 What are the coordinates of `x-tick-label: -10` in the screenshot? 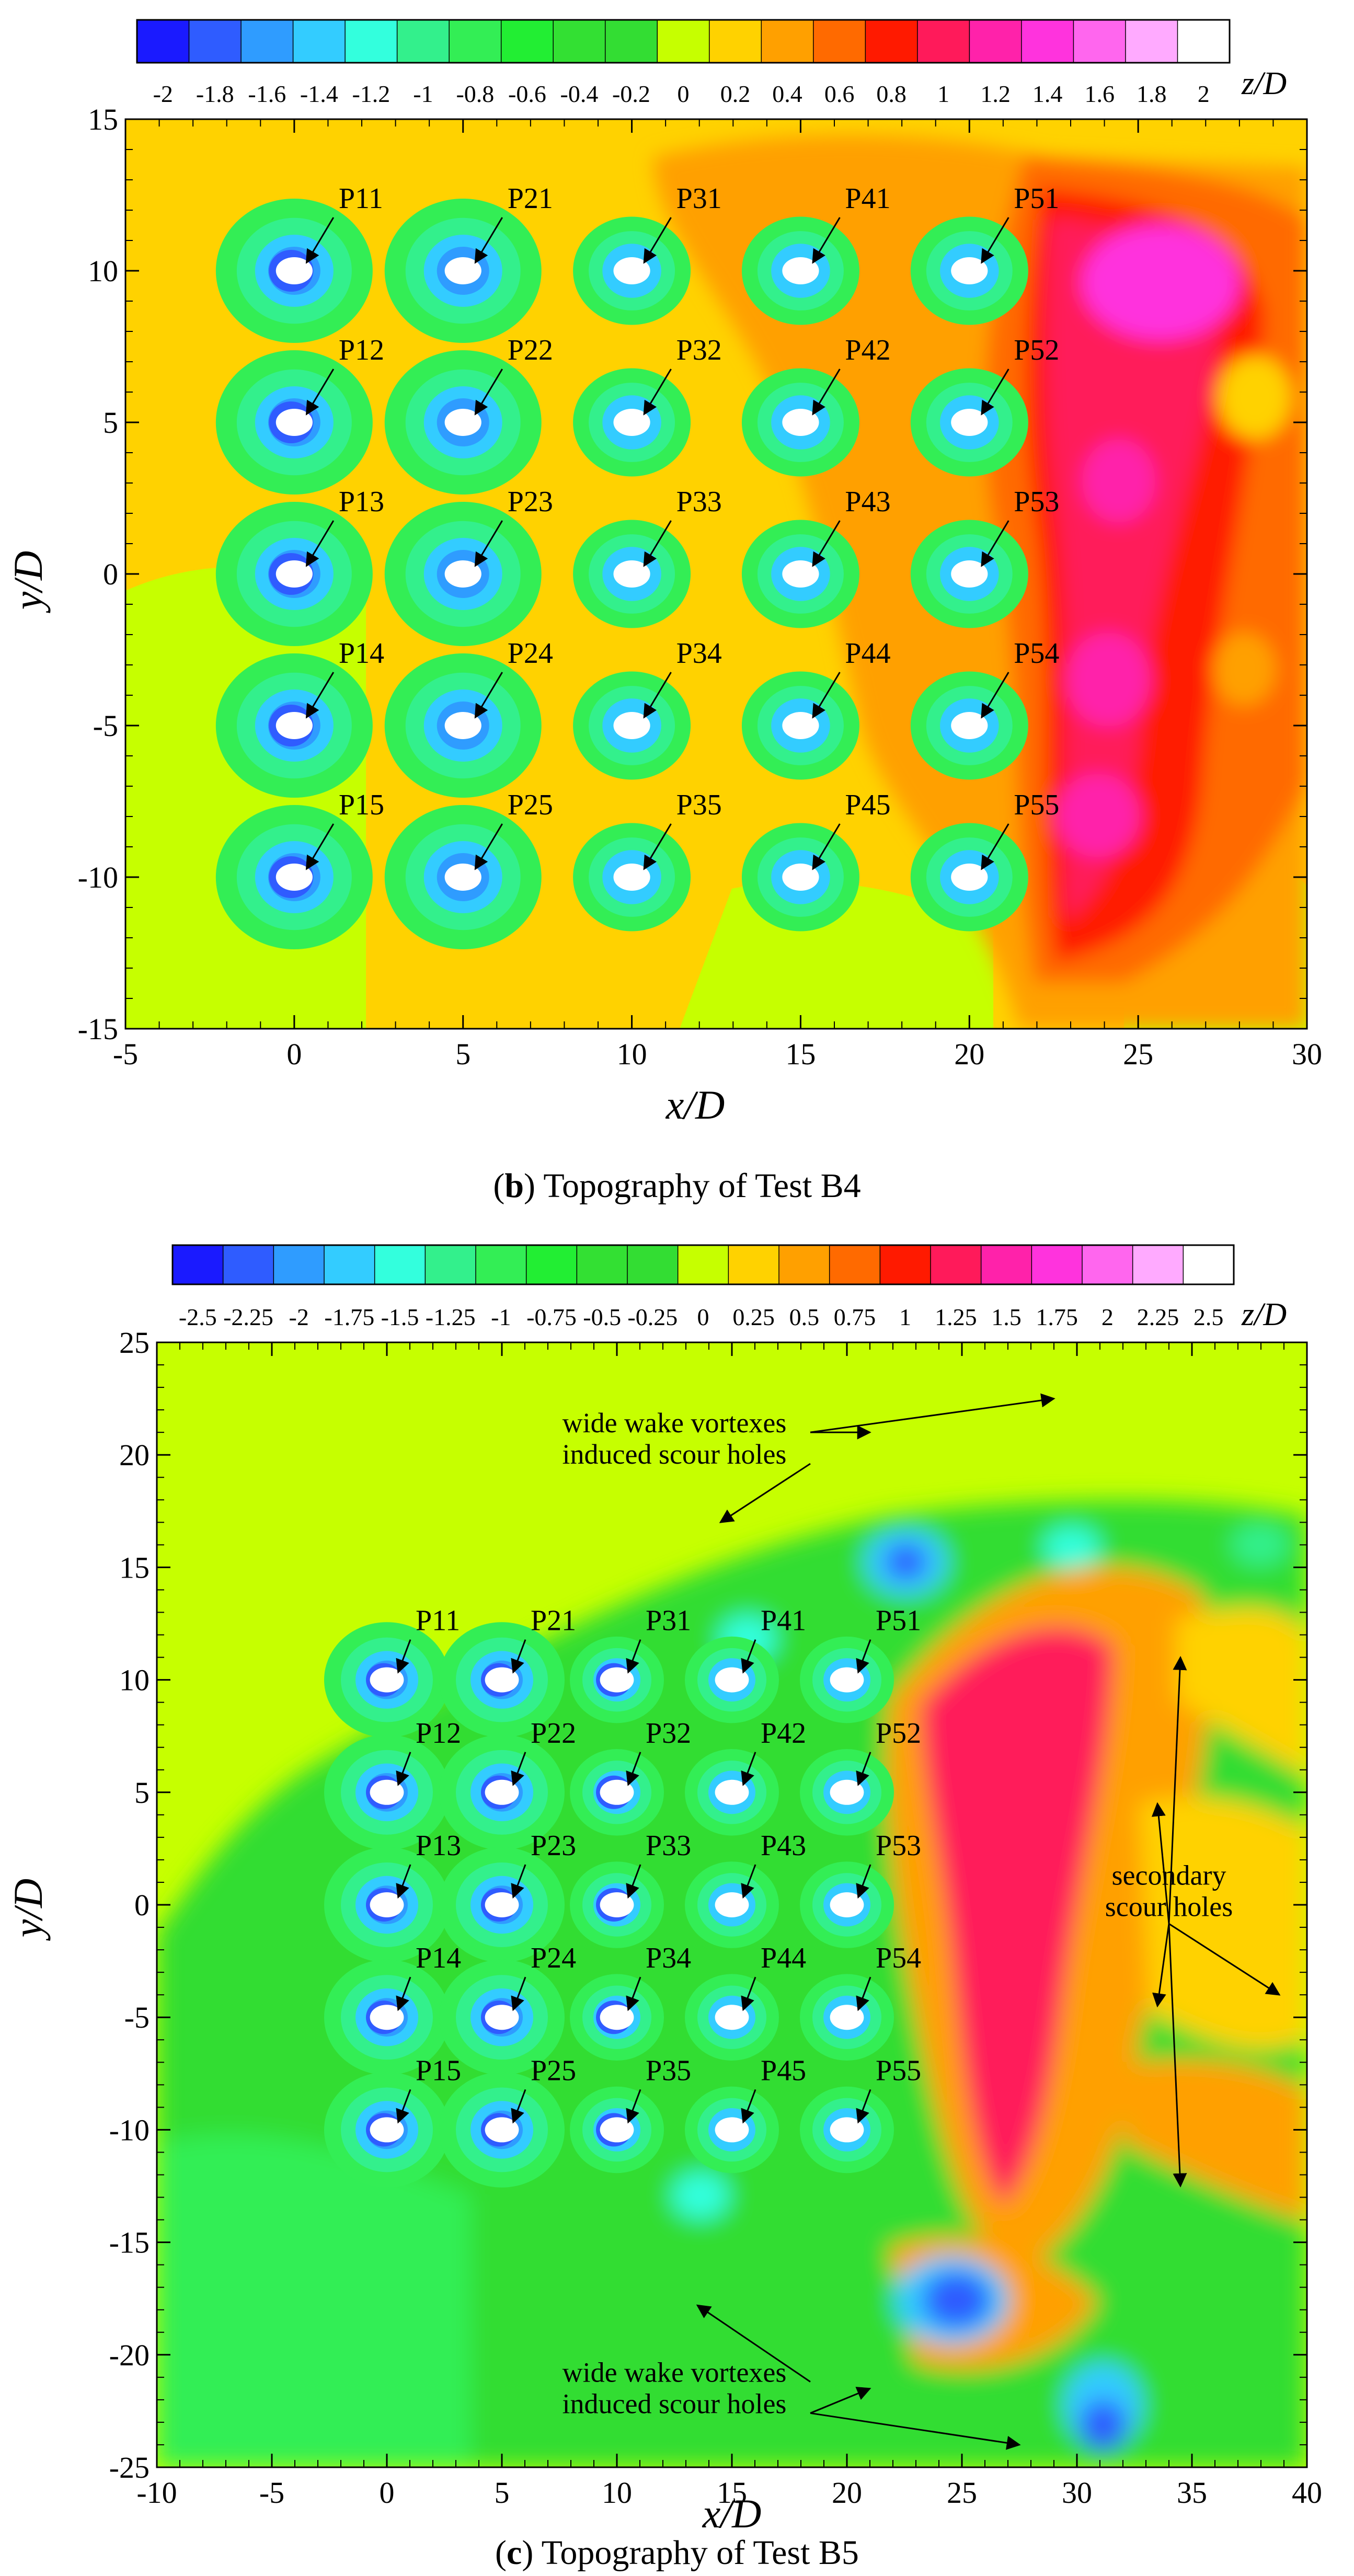 It's located at (156, 2493).